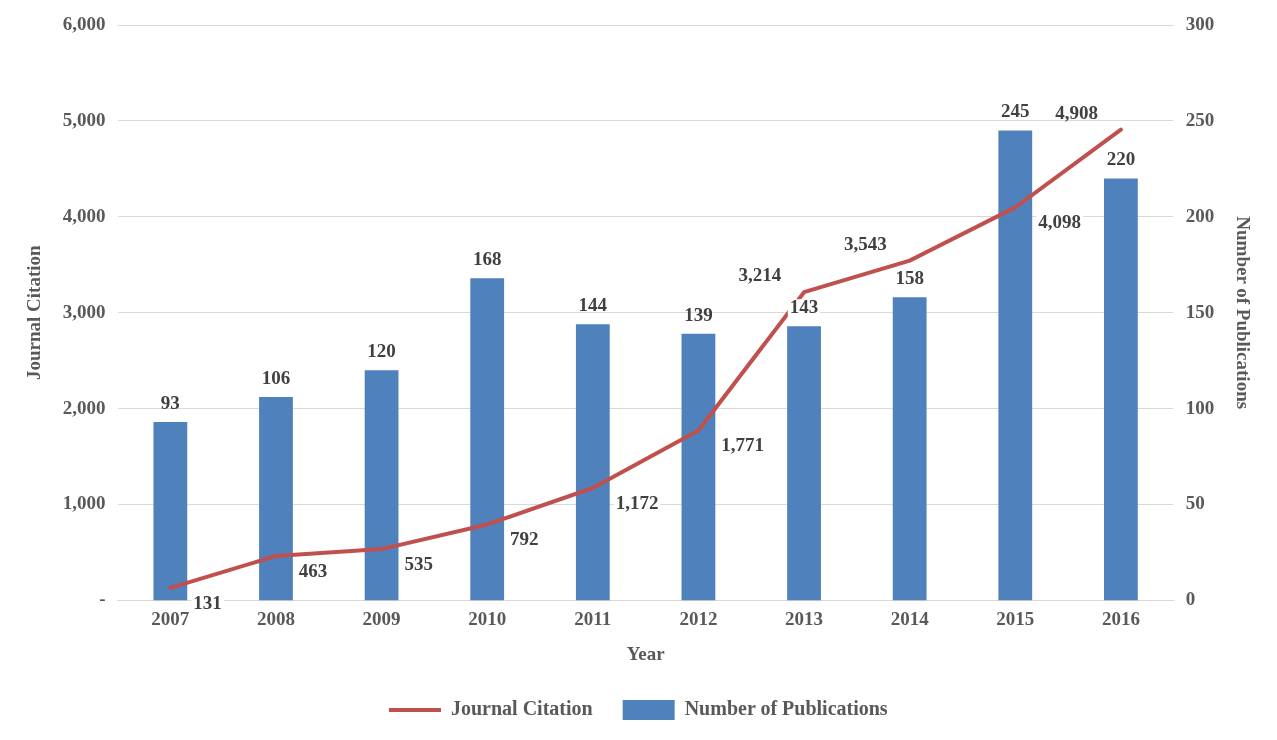 The width and height of the screenshot is (1277, 740). I want to click on y2-tick-label: 50, so click(1195, 503).